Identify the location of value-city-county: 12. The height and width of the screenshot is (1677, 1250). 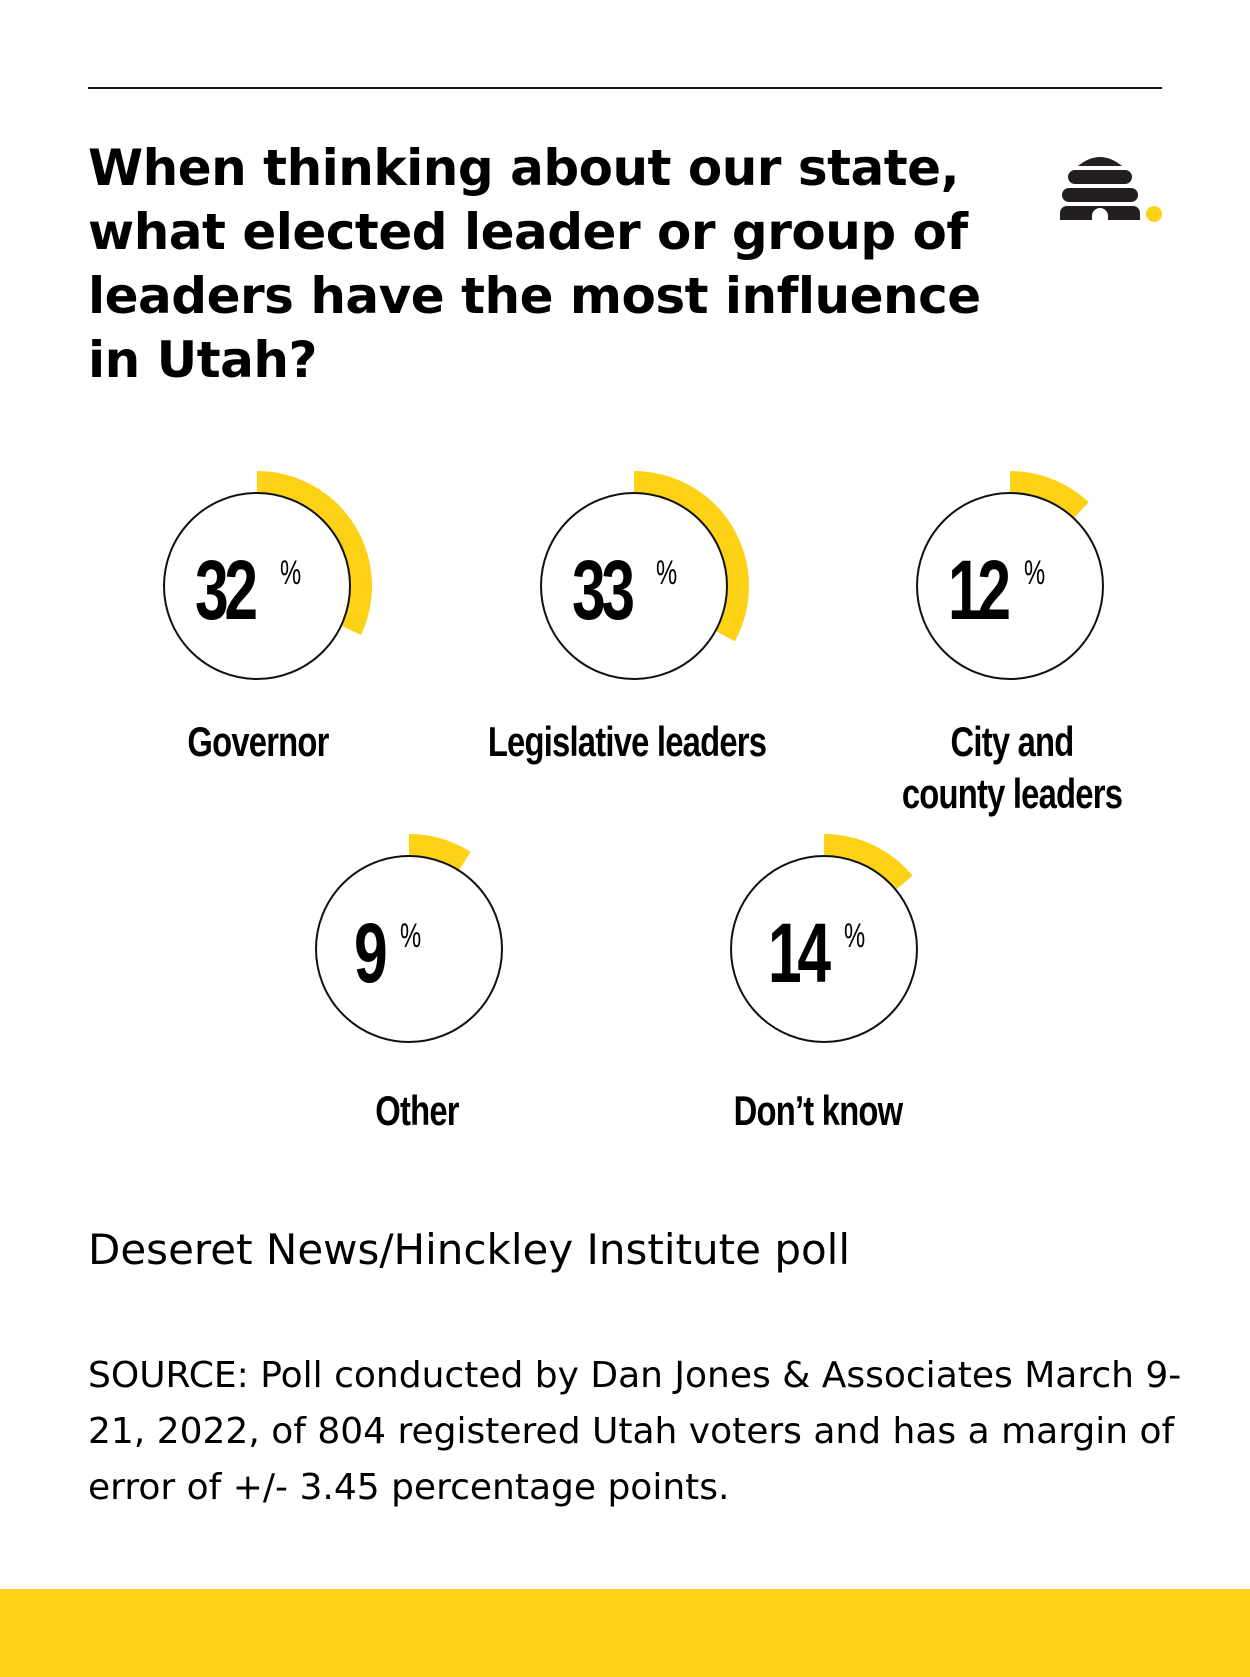
(979, 590).